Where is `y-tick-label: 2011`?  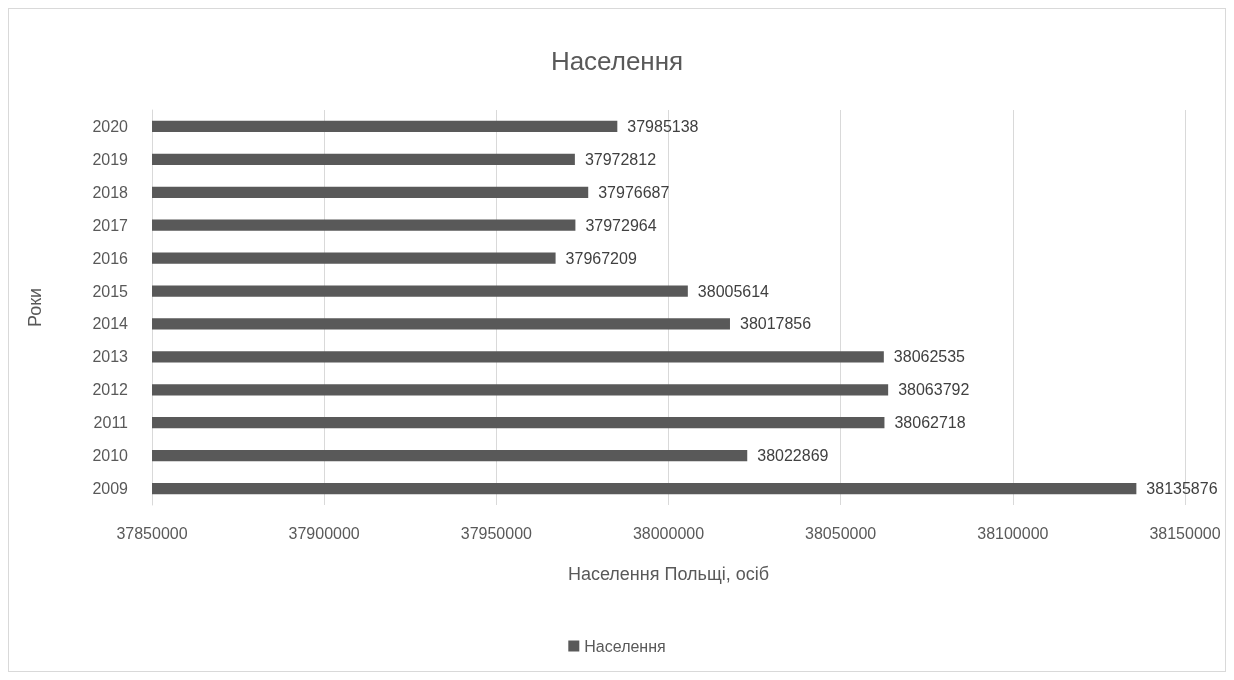 y-tick-label: 2011 is located at coordinates (111, 423).